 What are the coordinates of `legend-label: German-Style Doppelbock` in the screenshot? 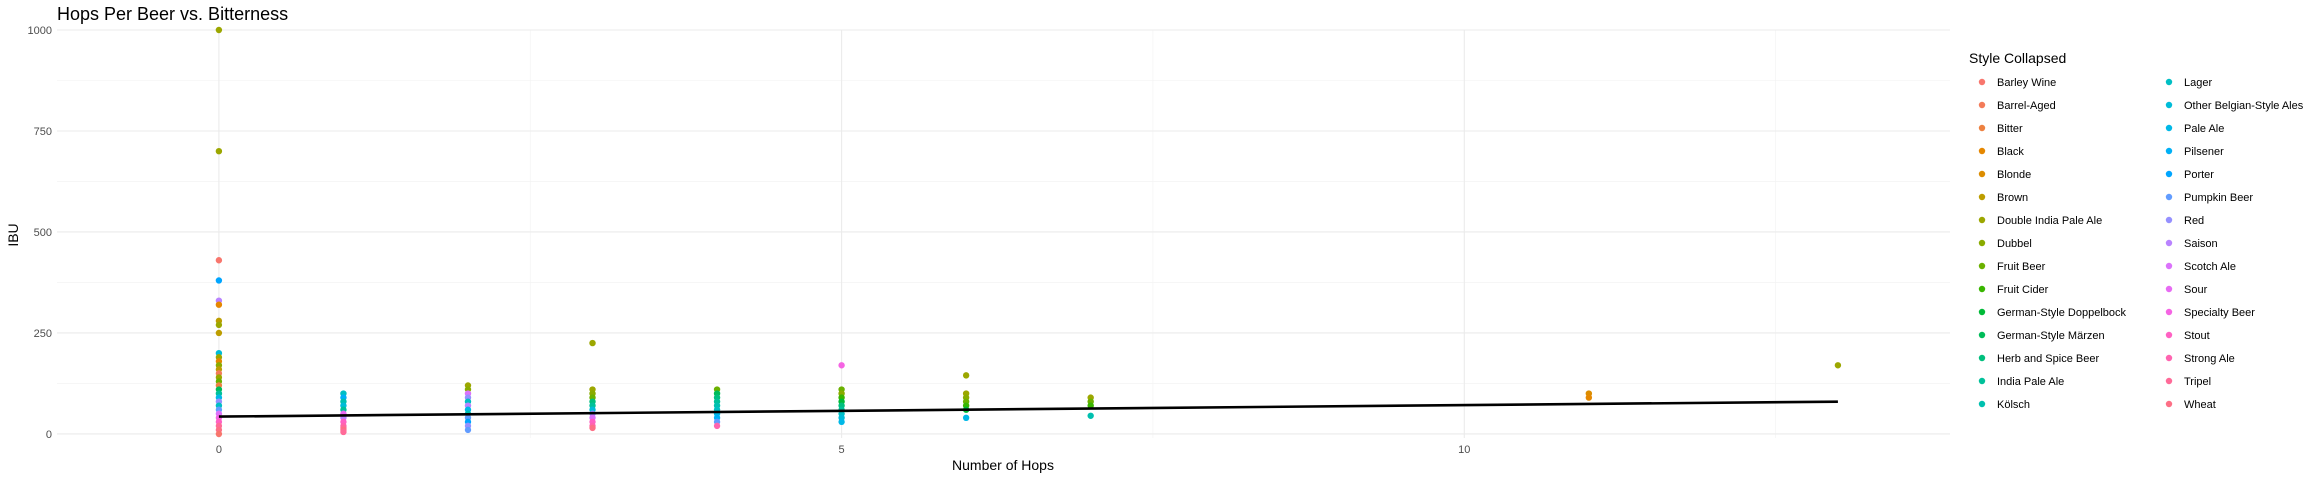 It's located at (2062, 313).